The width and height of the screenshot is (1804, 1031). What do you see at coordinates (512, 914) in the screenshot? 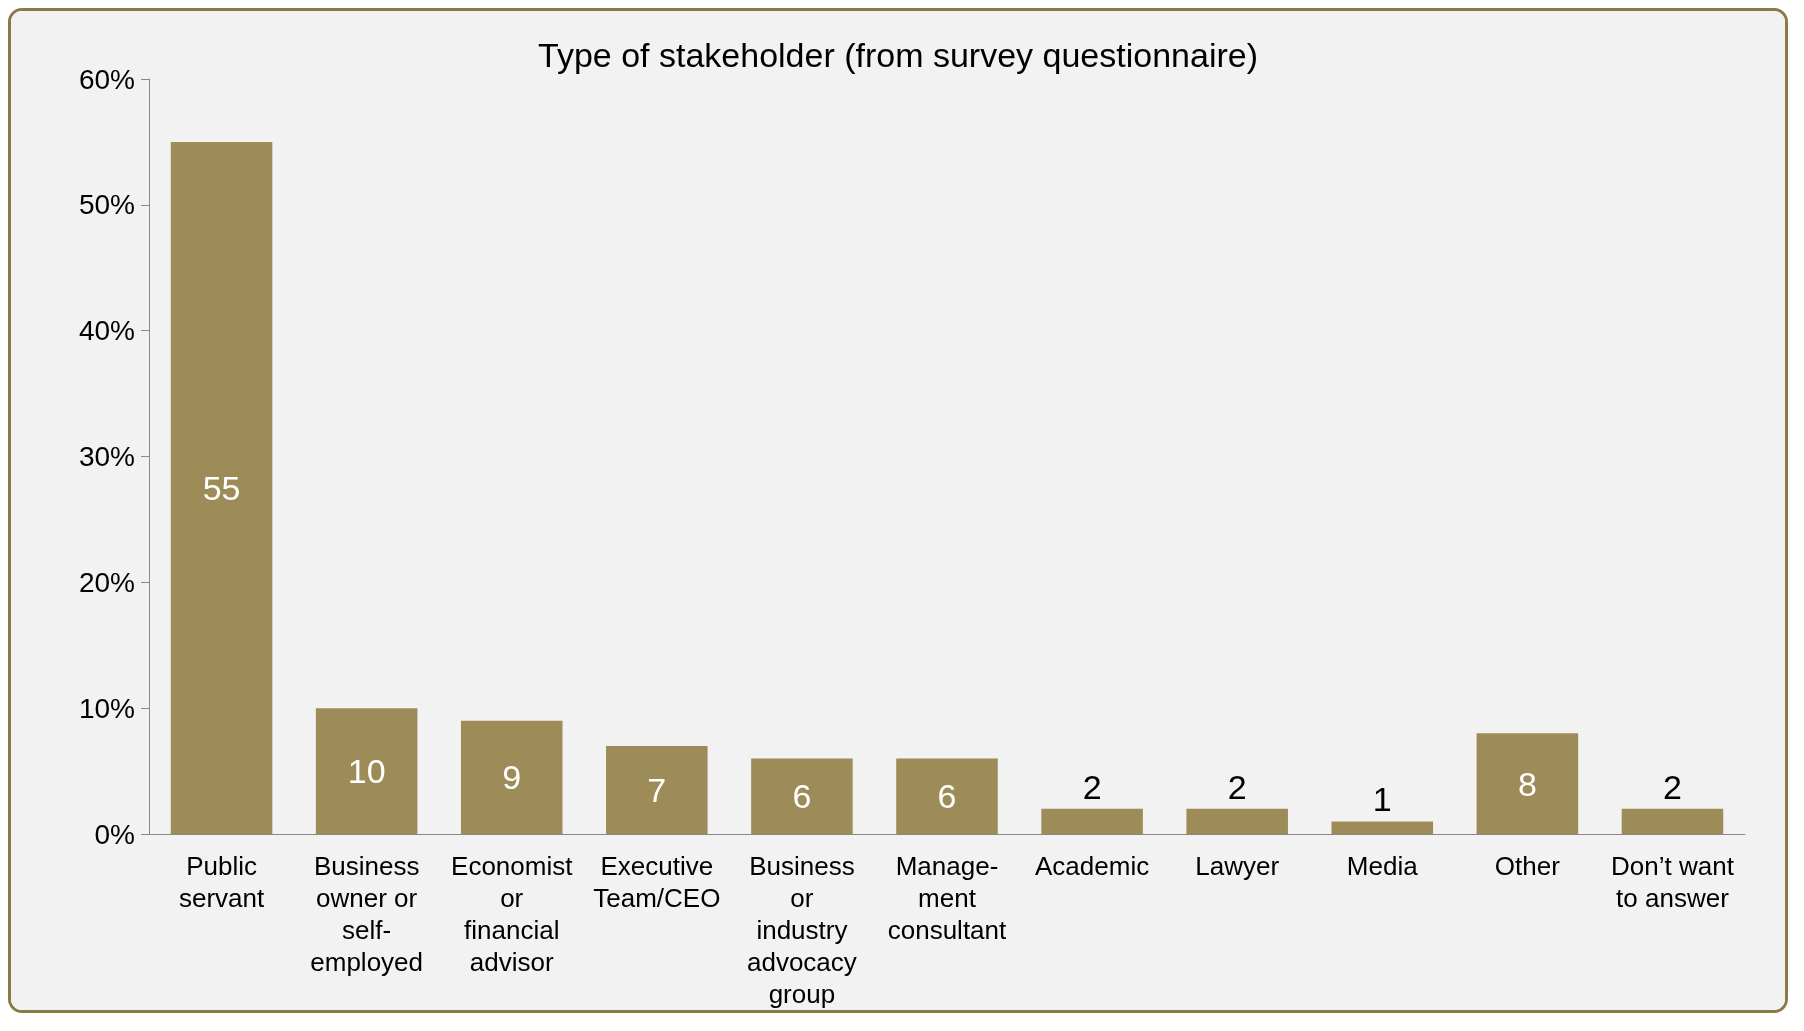
I see `x-tick-label: Economist or financial advisor` at bounding box center [512, 914].